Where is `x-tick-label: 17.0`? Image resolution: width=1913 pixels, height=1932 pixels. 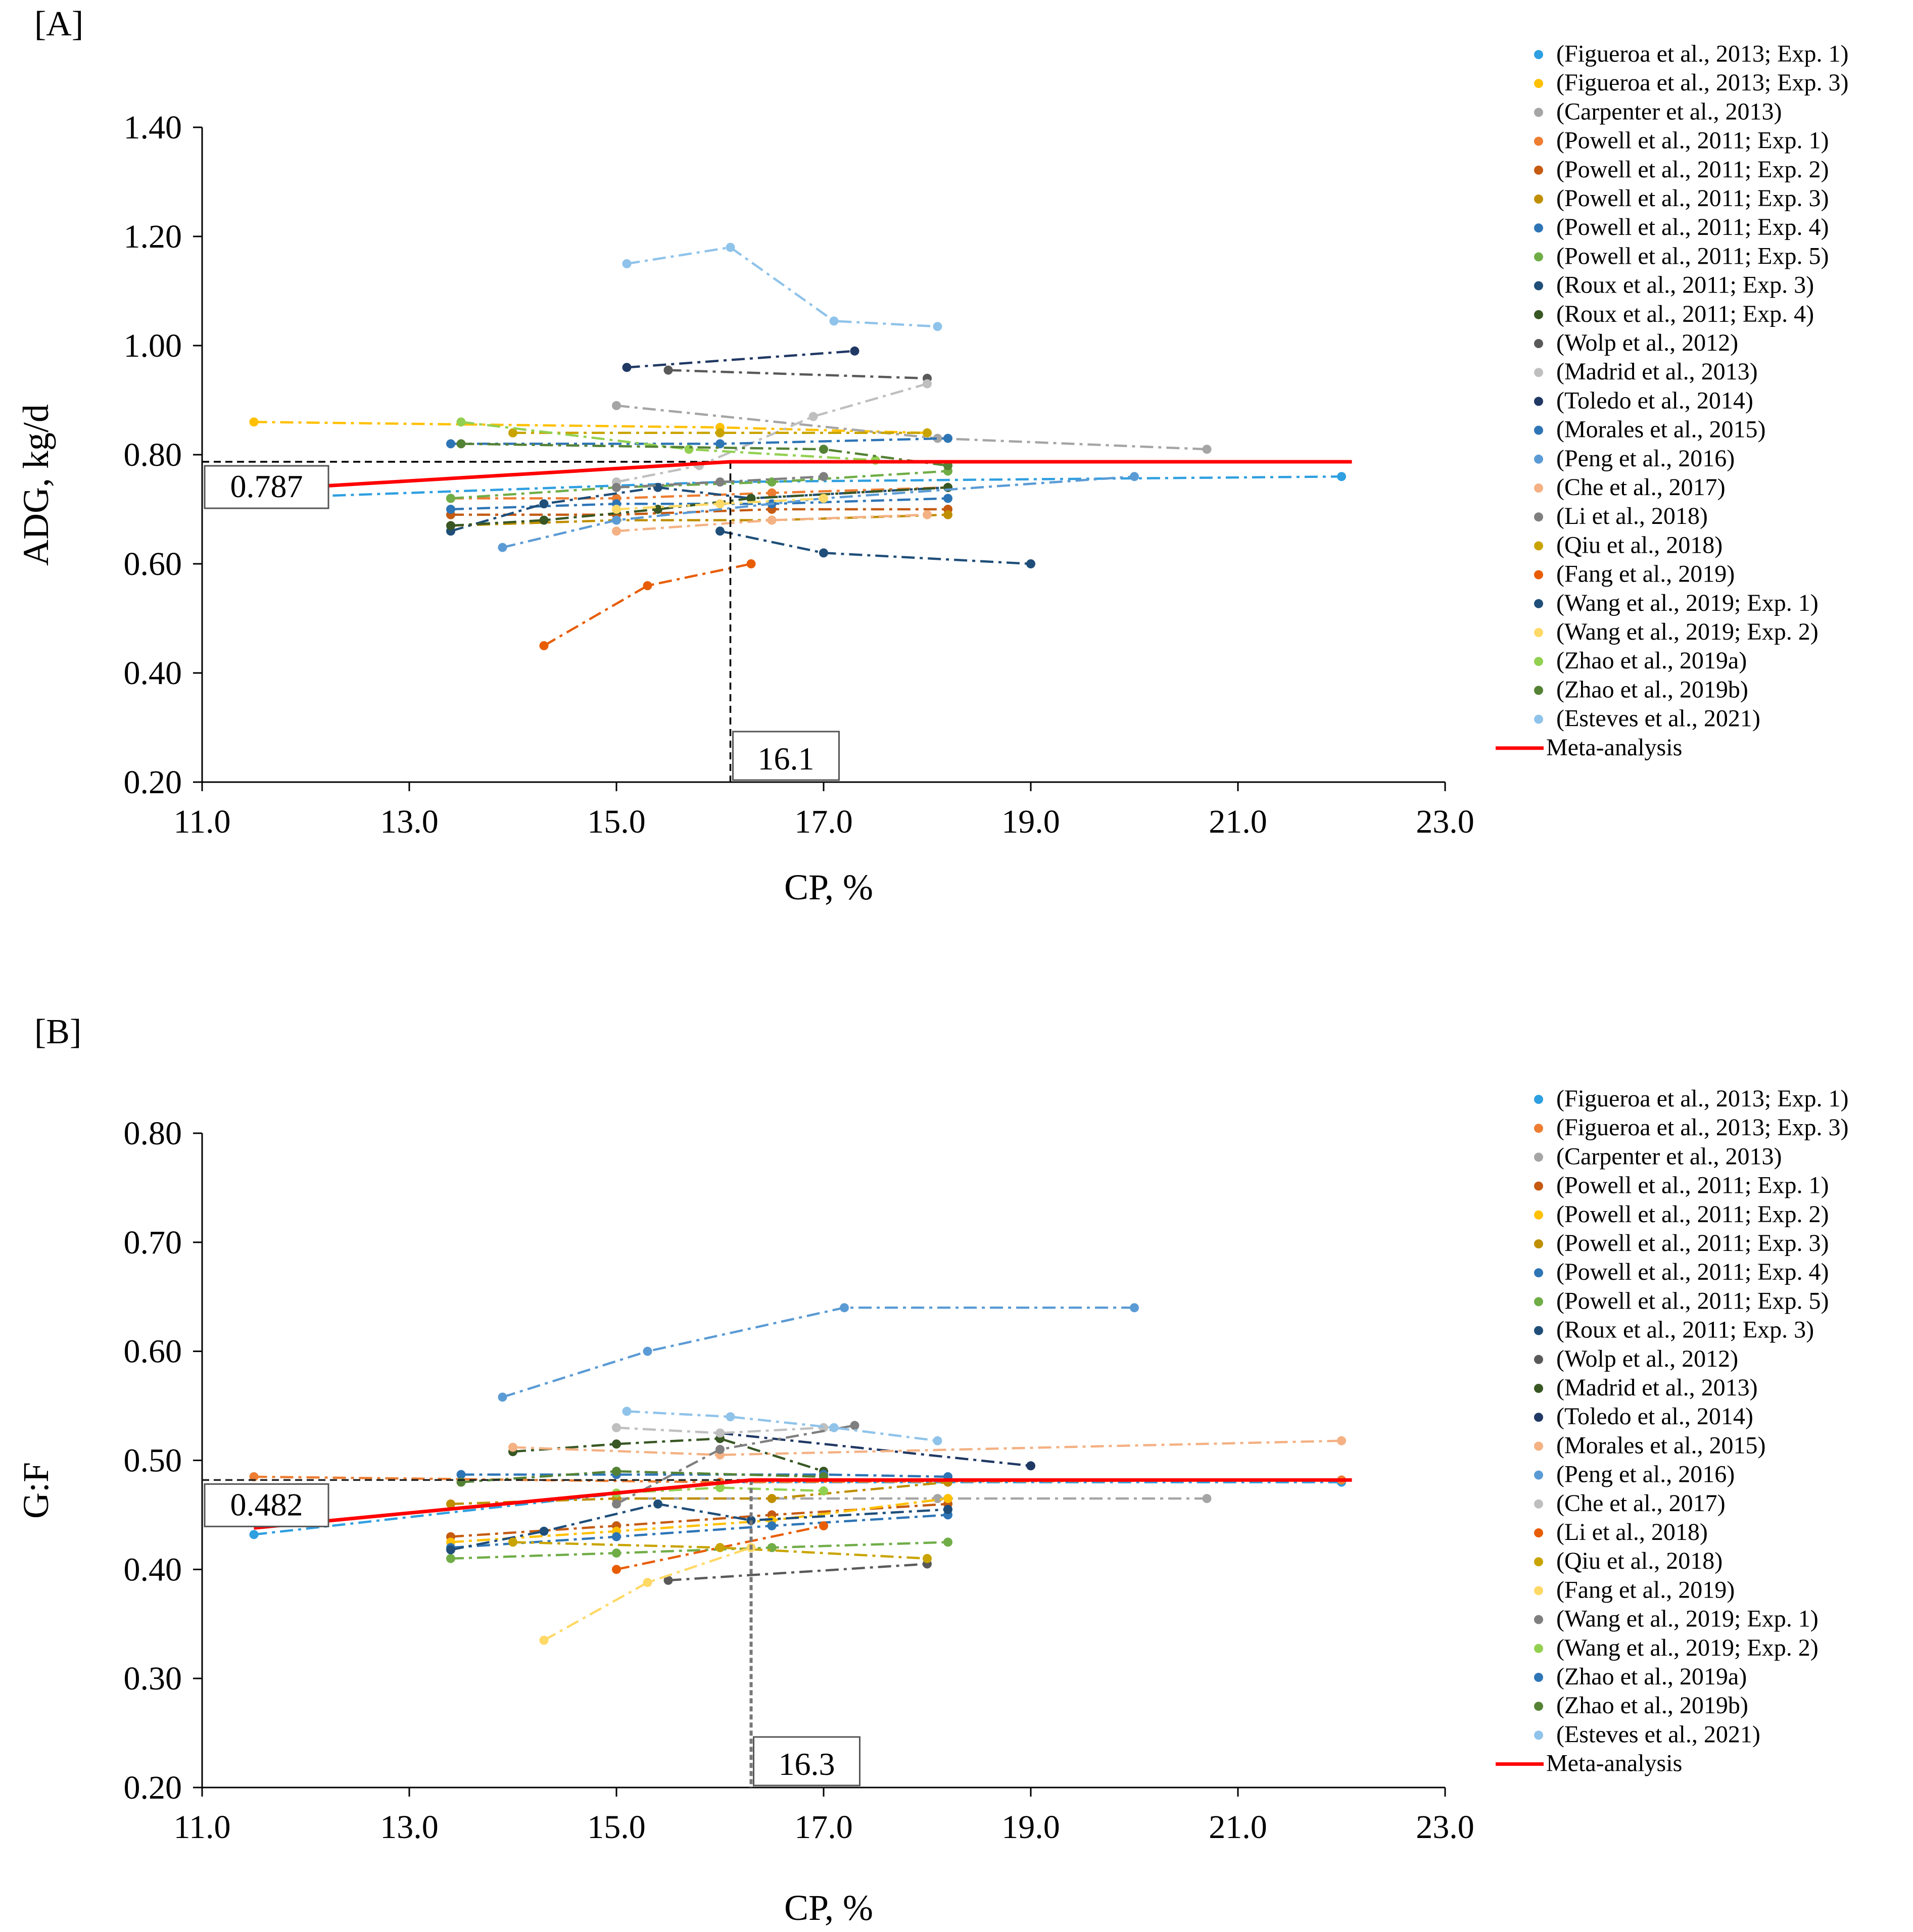
x-tick-label: 17.0 is located at coordinates (824, 1828).